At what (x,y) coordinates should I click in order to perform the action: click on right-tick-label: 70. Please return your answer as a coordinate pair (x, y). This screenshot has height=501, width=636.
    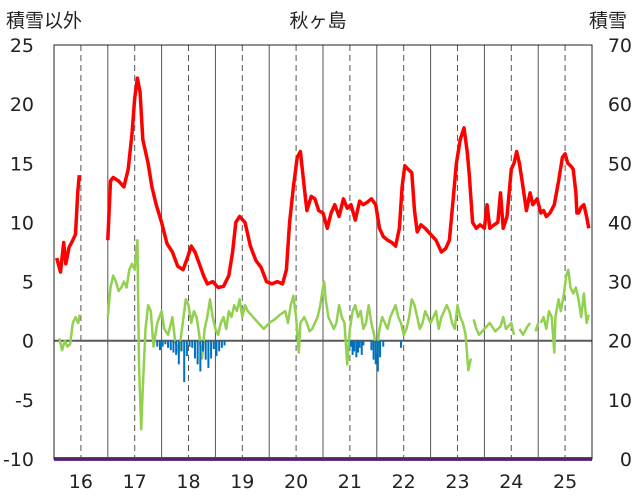
    Looking at the image, I should click on (620, 46).